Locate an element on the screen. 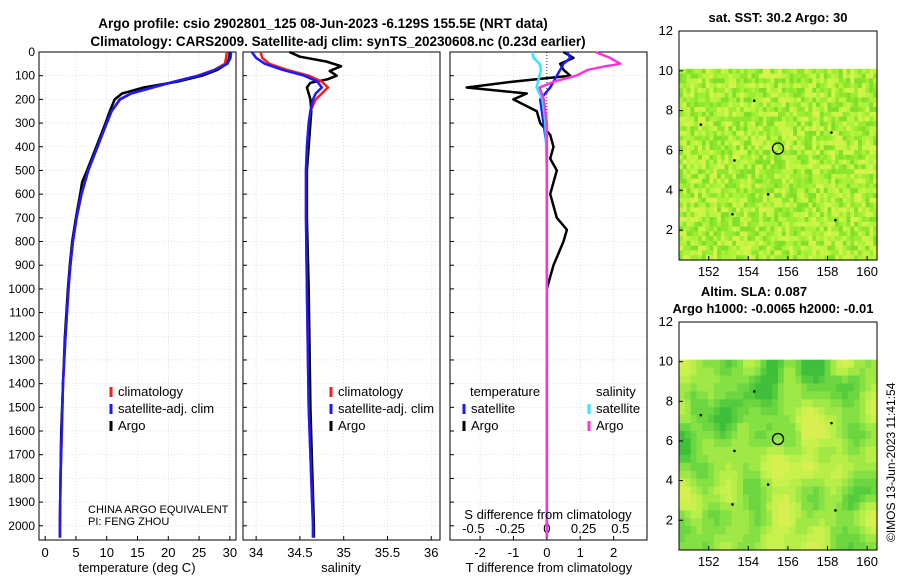 This screenshot has height=580, width=900. y-tick-label: 700 is located at coordinates (25, 218).